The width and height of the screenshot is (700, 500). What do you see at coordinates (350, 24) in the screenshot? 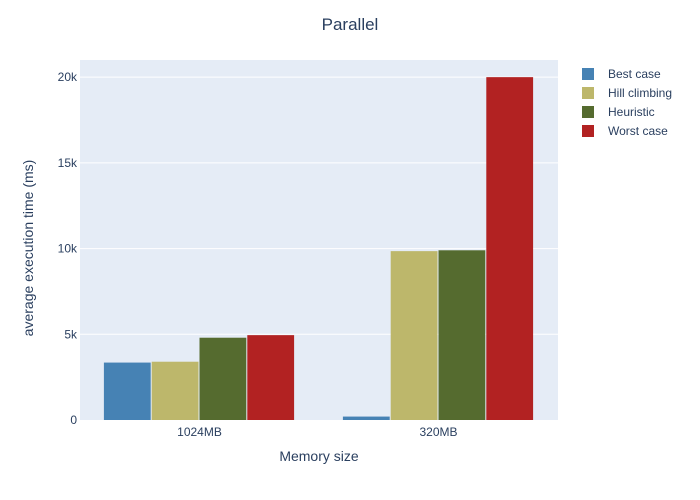
I see `chart-title: Parallel` at bounding box center [350, 24].